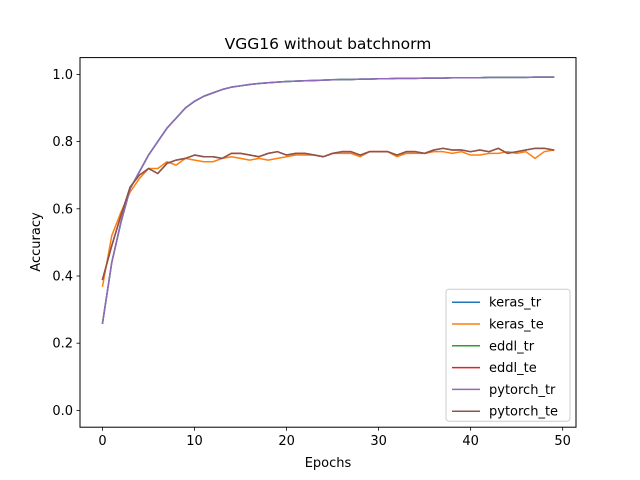 Image resolution: width=640 pixels, height=480 pixels. Describe the element at coordinates (562, 441) in the screenshot. I see `x-tick-label: 50` at that location.